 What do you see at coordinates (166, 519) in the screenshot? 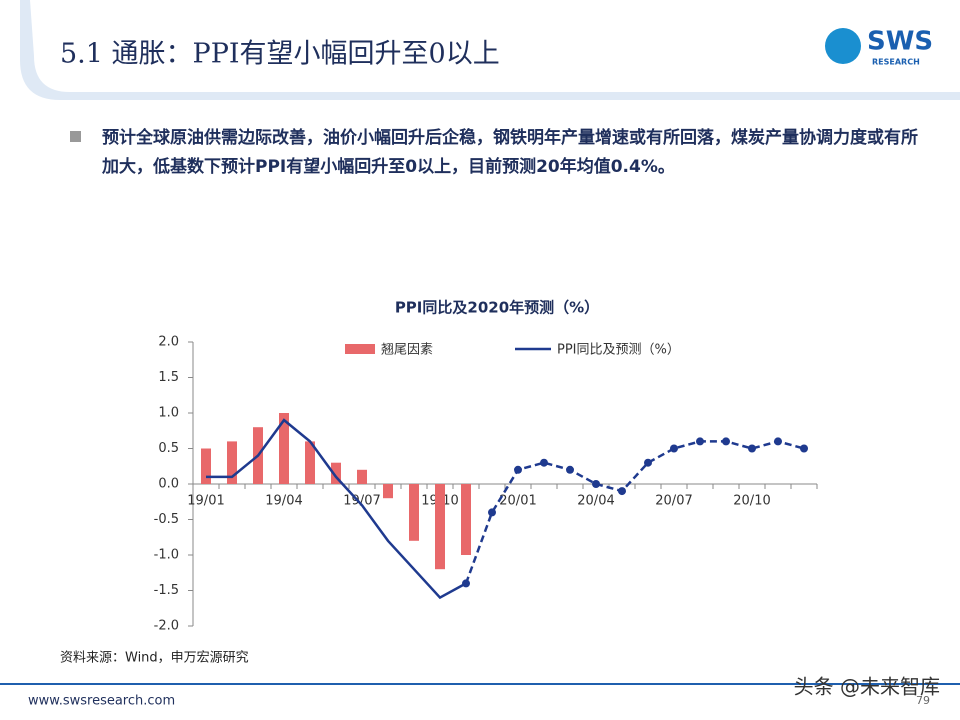
I see `y-tick-label: -0.5` at bounding box center [166, 519].